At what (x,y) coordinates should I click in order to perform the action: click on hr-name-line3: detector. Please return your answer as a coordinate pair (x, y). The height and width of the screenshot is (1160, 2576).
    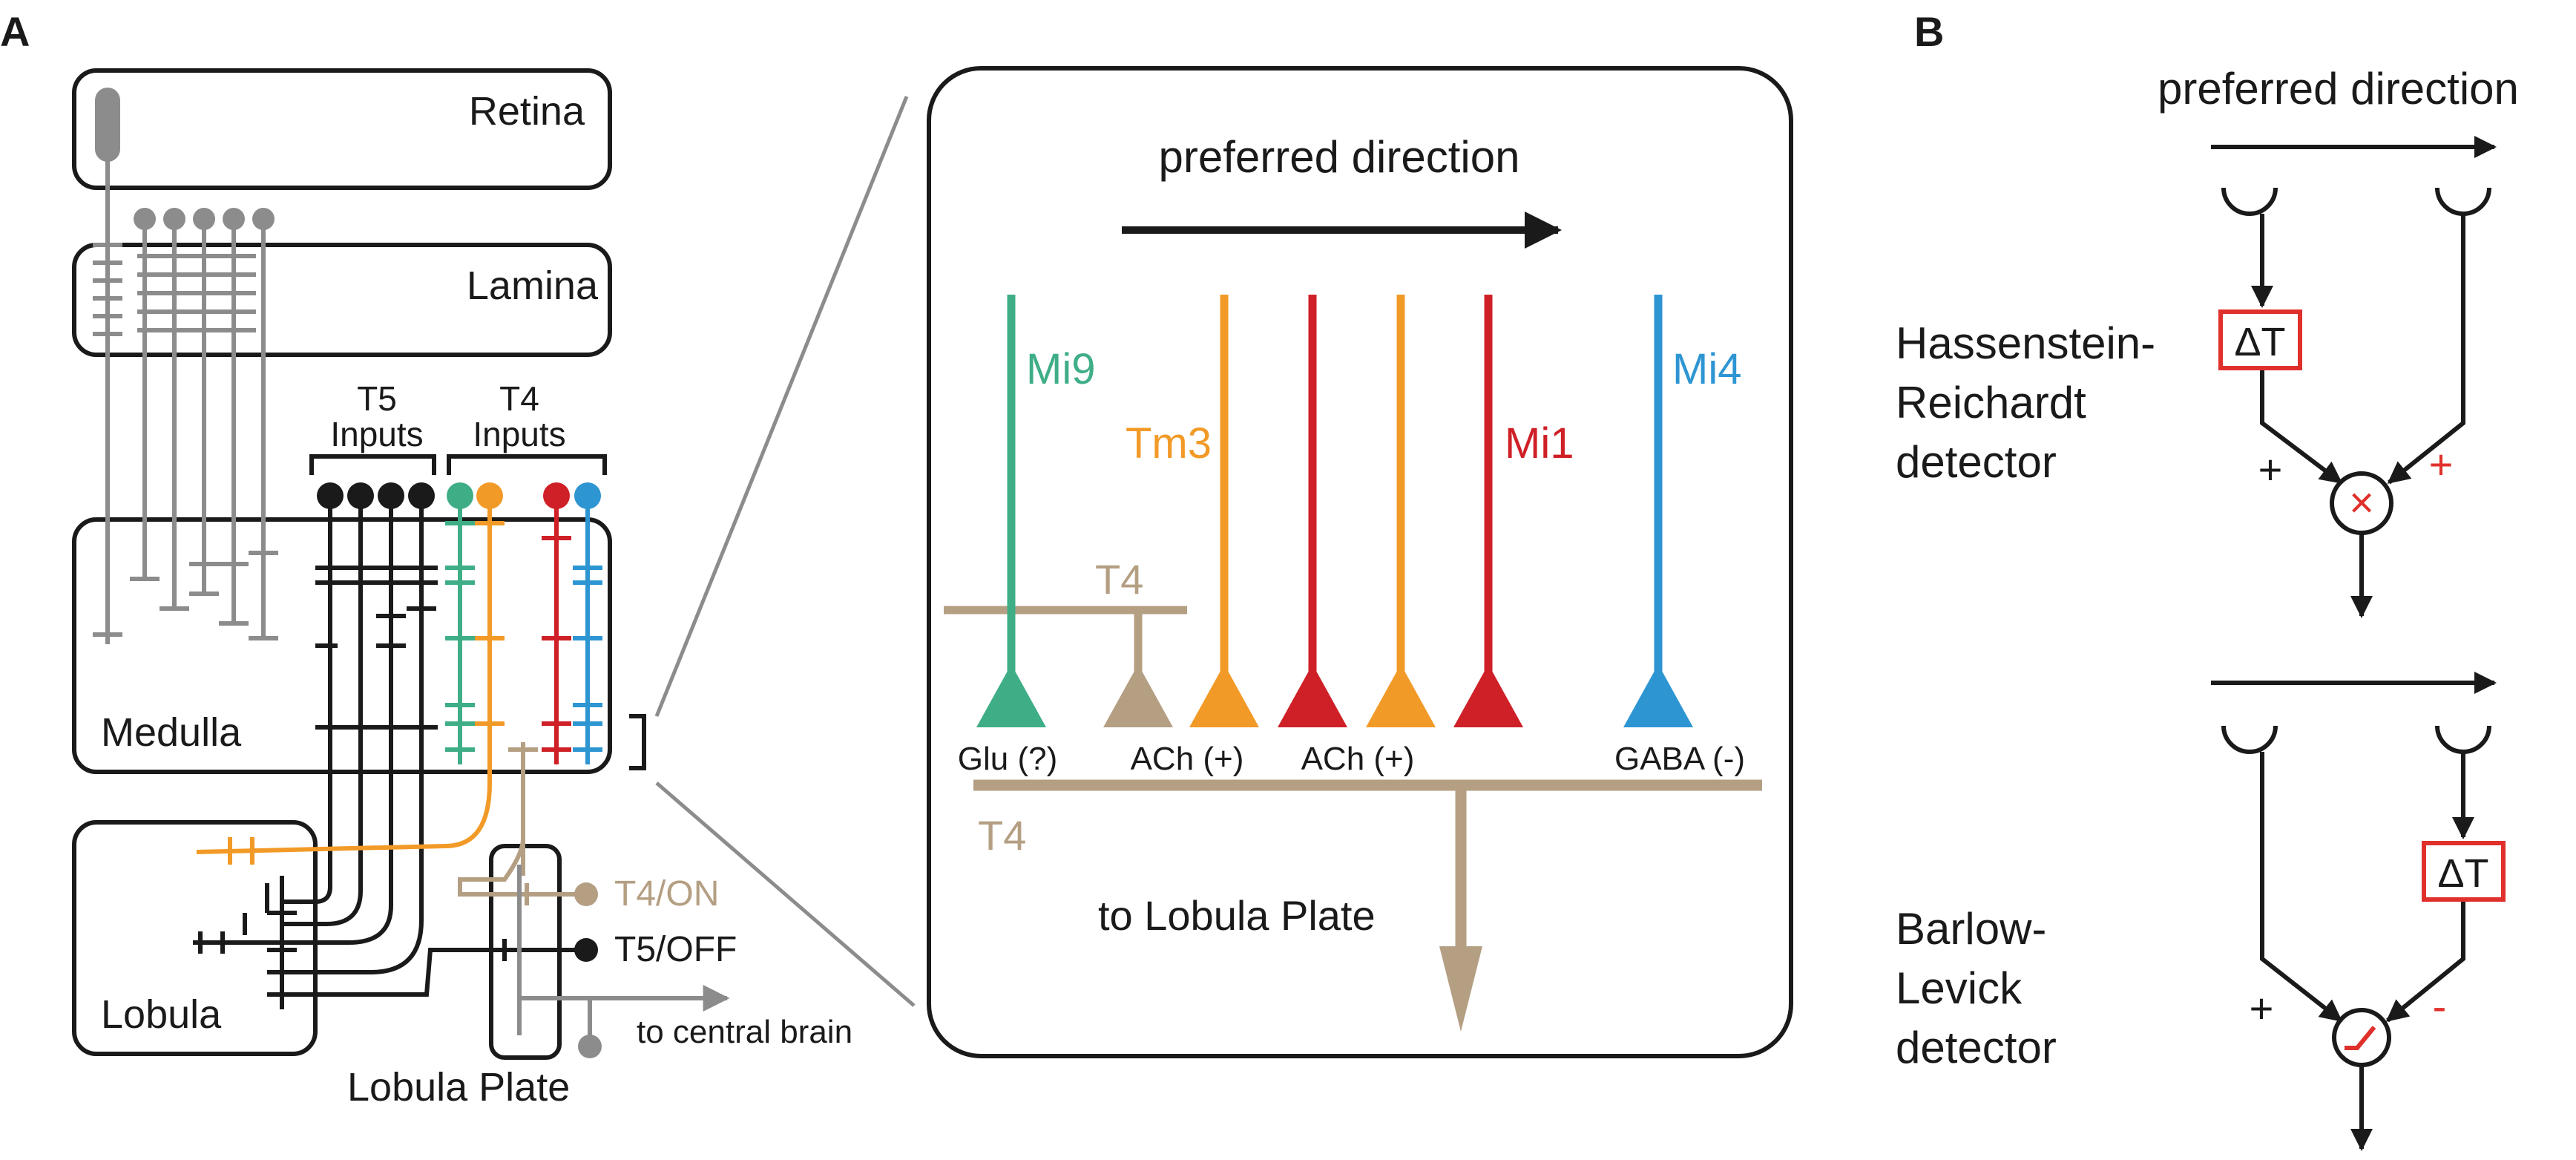
    Looking at the image, I should click on (1976, 462).